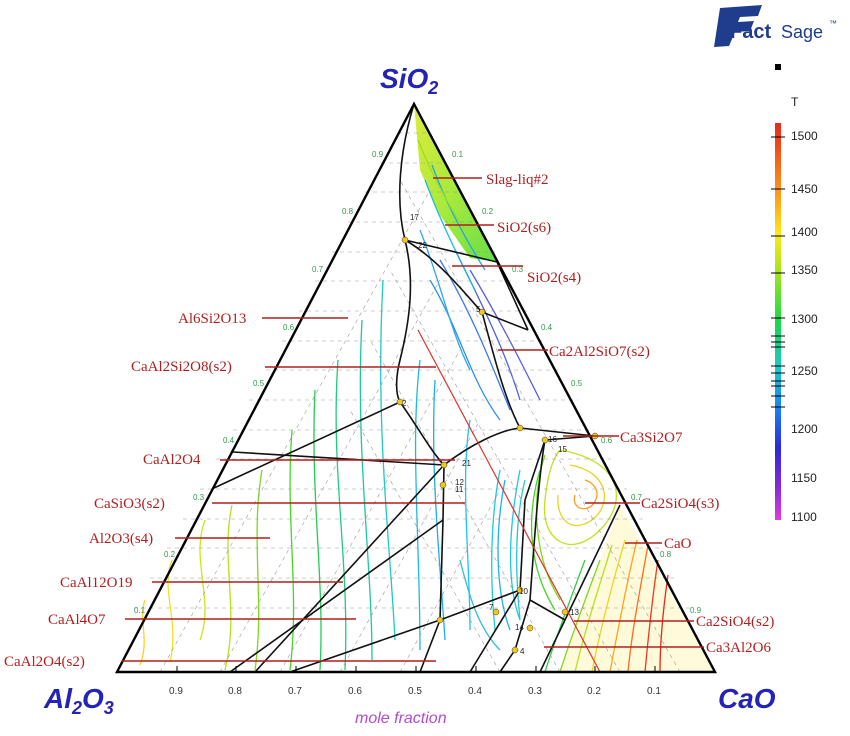  I want to click on svg-text: 7, so click(491, 607).